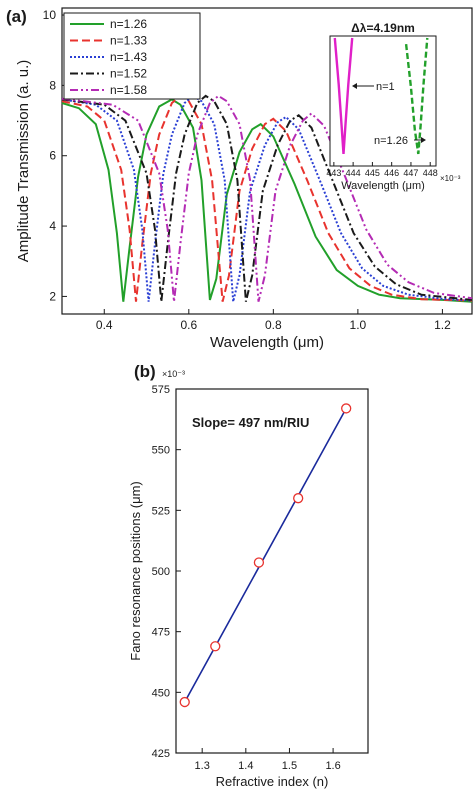 The width and height of the screenshot is (474, 798). I want to click on inset-x-tick-label: 444, so click(353, 173).